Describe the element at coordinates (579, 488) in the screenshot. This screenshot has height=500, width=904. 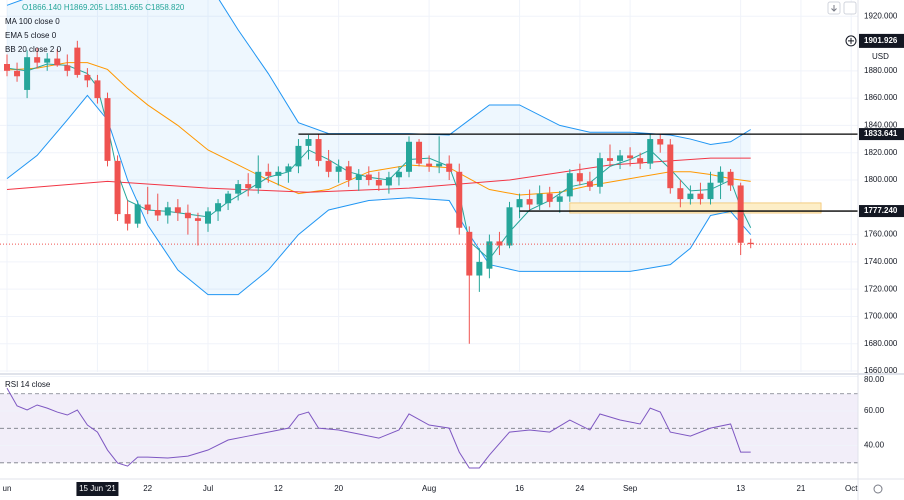
I see `x-tick-label: 24` at that location.